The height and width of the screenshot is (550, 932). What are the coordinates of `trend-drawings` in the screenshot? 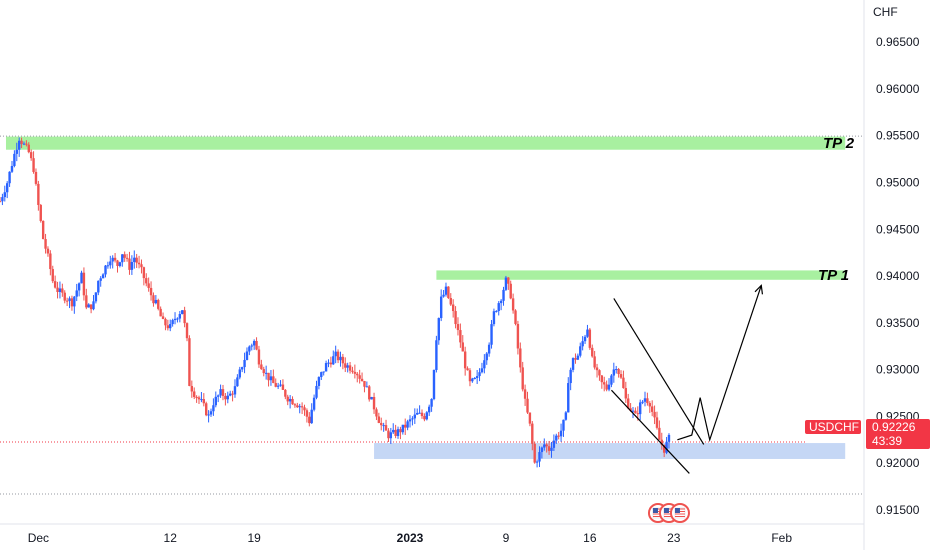 It's located at (687, 379).